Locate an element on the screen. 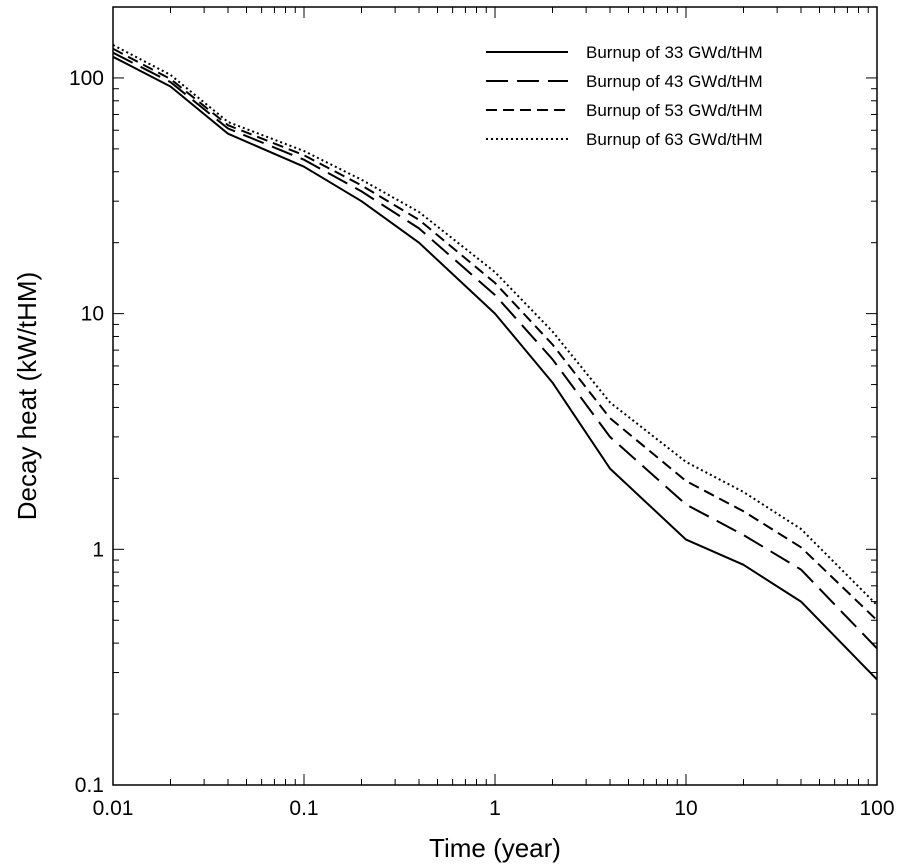  legend-label-1: Burnup of 33 GWd/tHM is located at coordinates (674, 52).